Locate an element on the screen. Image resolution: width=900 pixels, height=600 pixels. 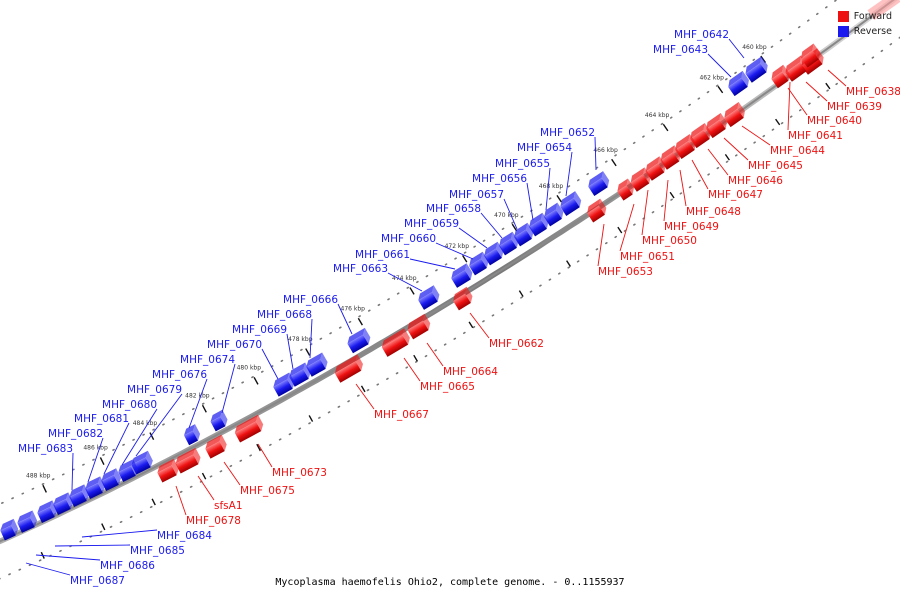
gene-label: MHF_0639 is located at coordinates (854, 107).